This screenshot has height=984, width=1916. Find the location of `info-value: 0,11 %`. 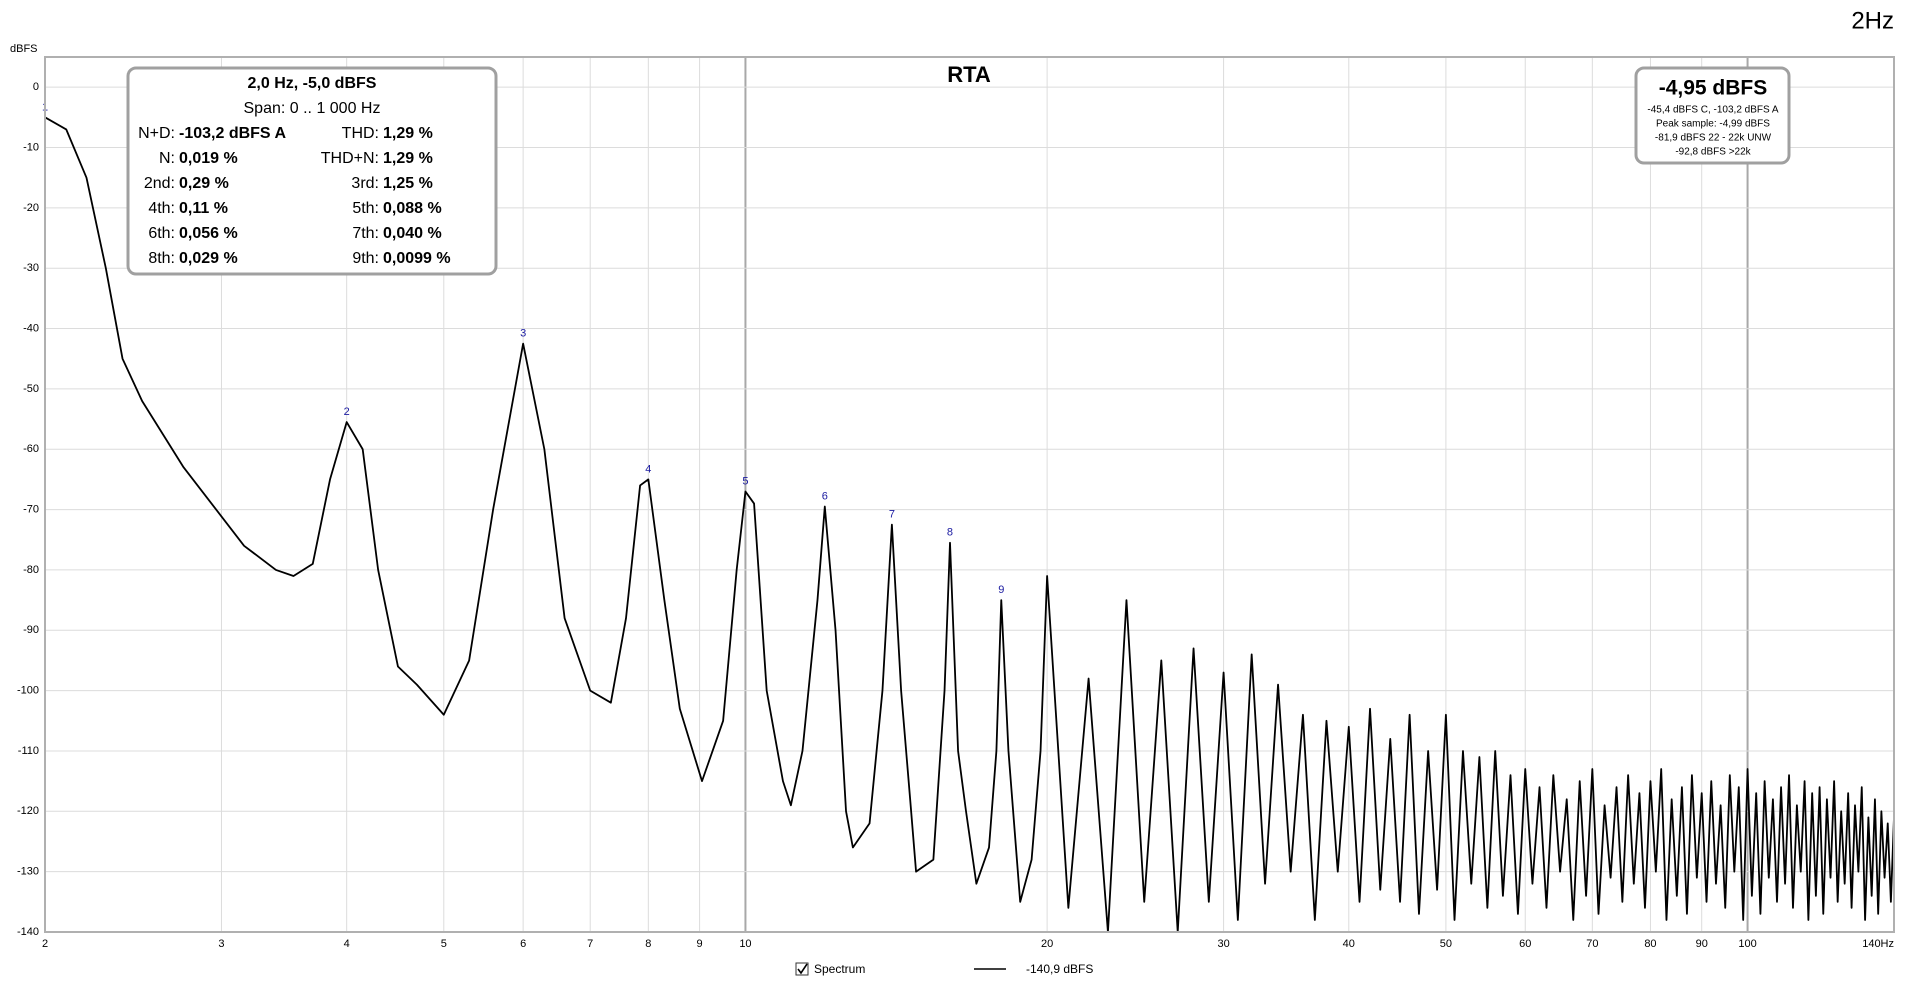

info-value: 0,11 % is located at coordinates (203, 208).